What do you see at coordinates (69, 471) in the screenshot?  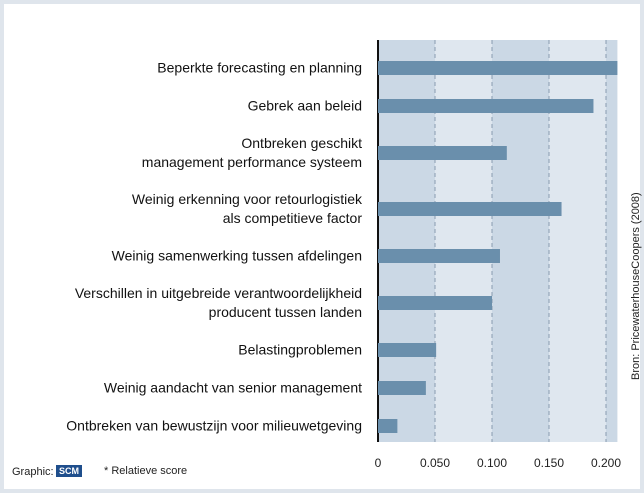 I see `logo: SCM` at bounding box center [69, 471].